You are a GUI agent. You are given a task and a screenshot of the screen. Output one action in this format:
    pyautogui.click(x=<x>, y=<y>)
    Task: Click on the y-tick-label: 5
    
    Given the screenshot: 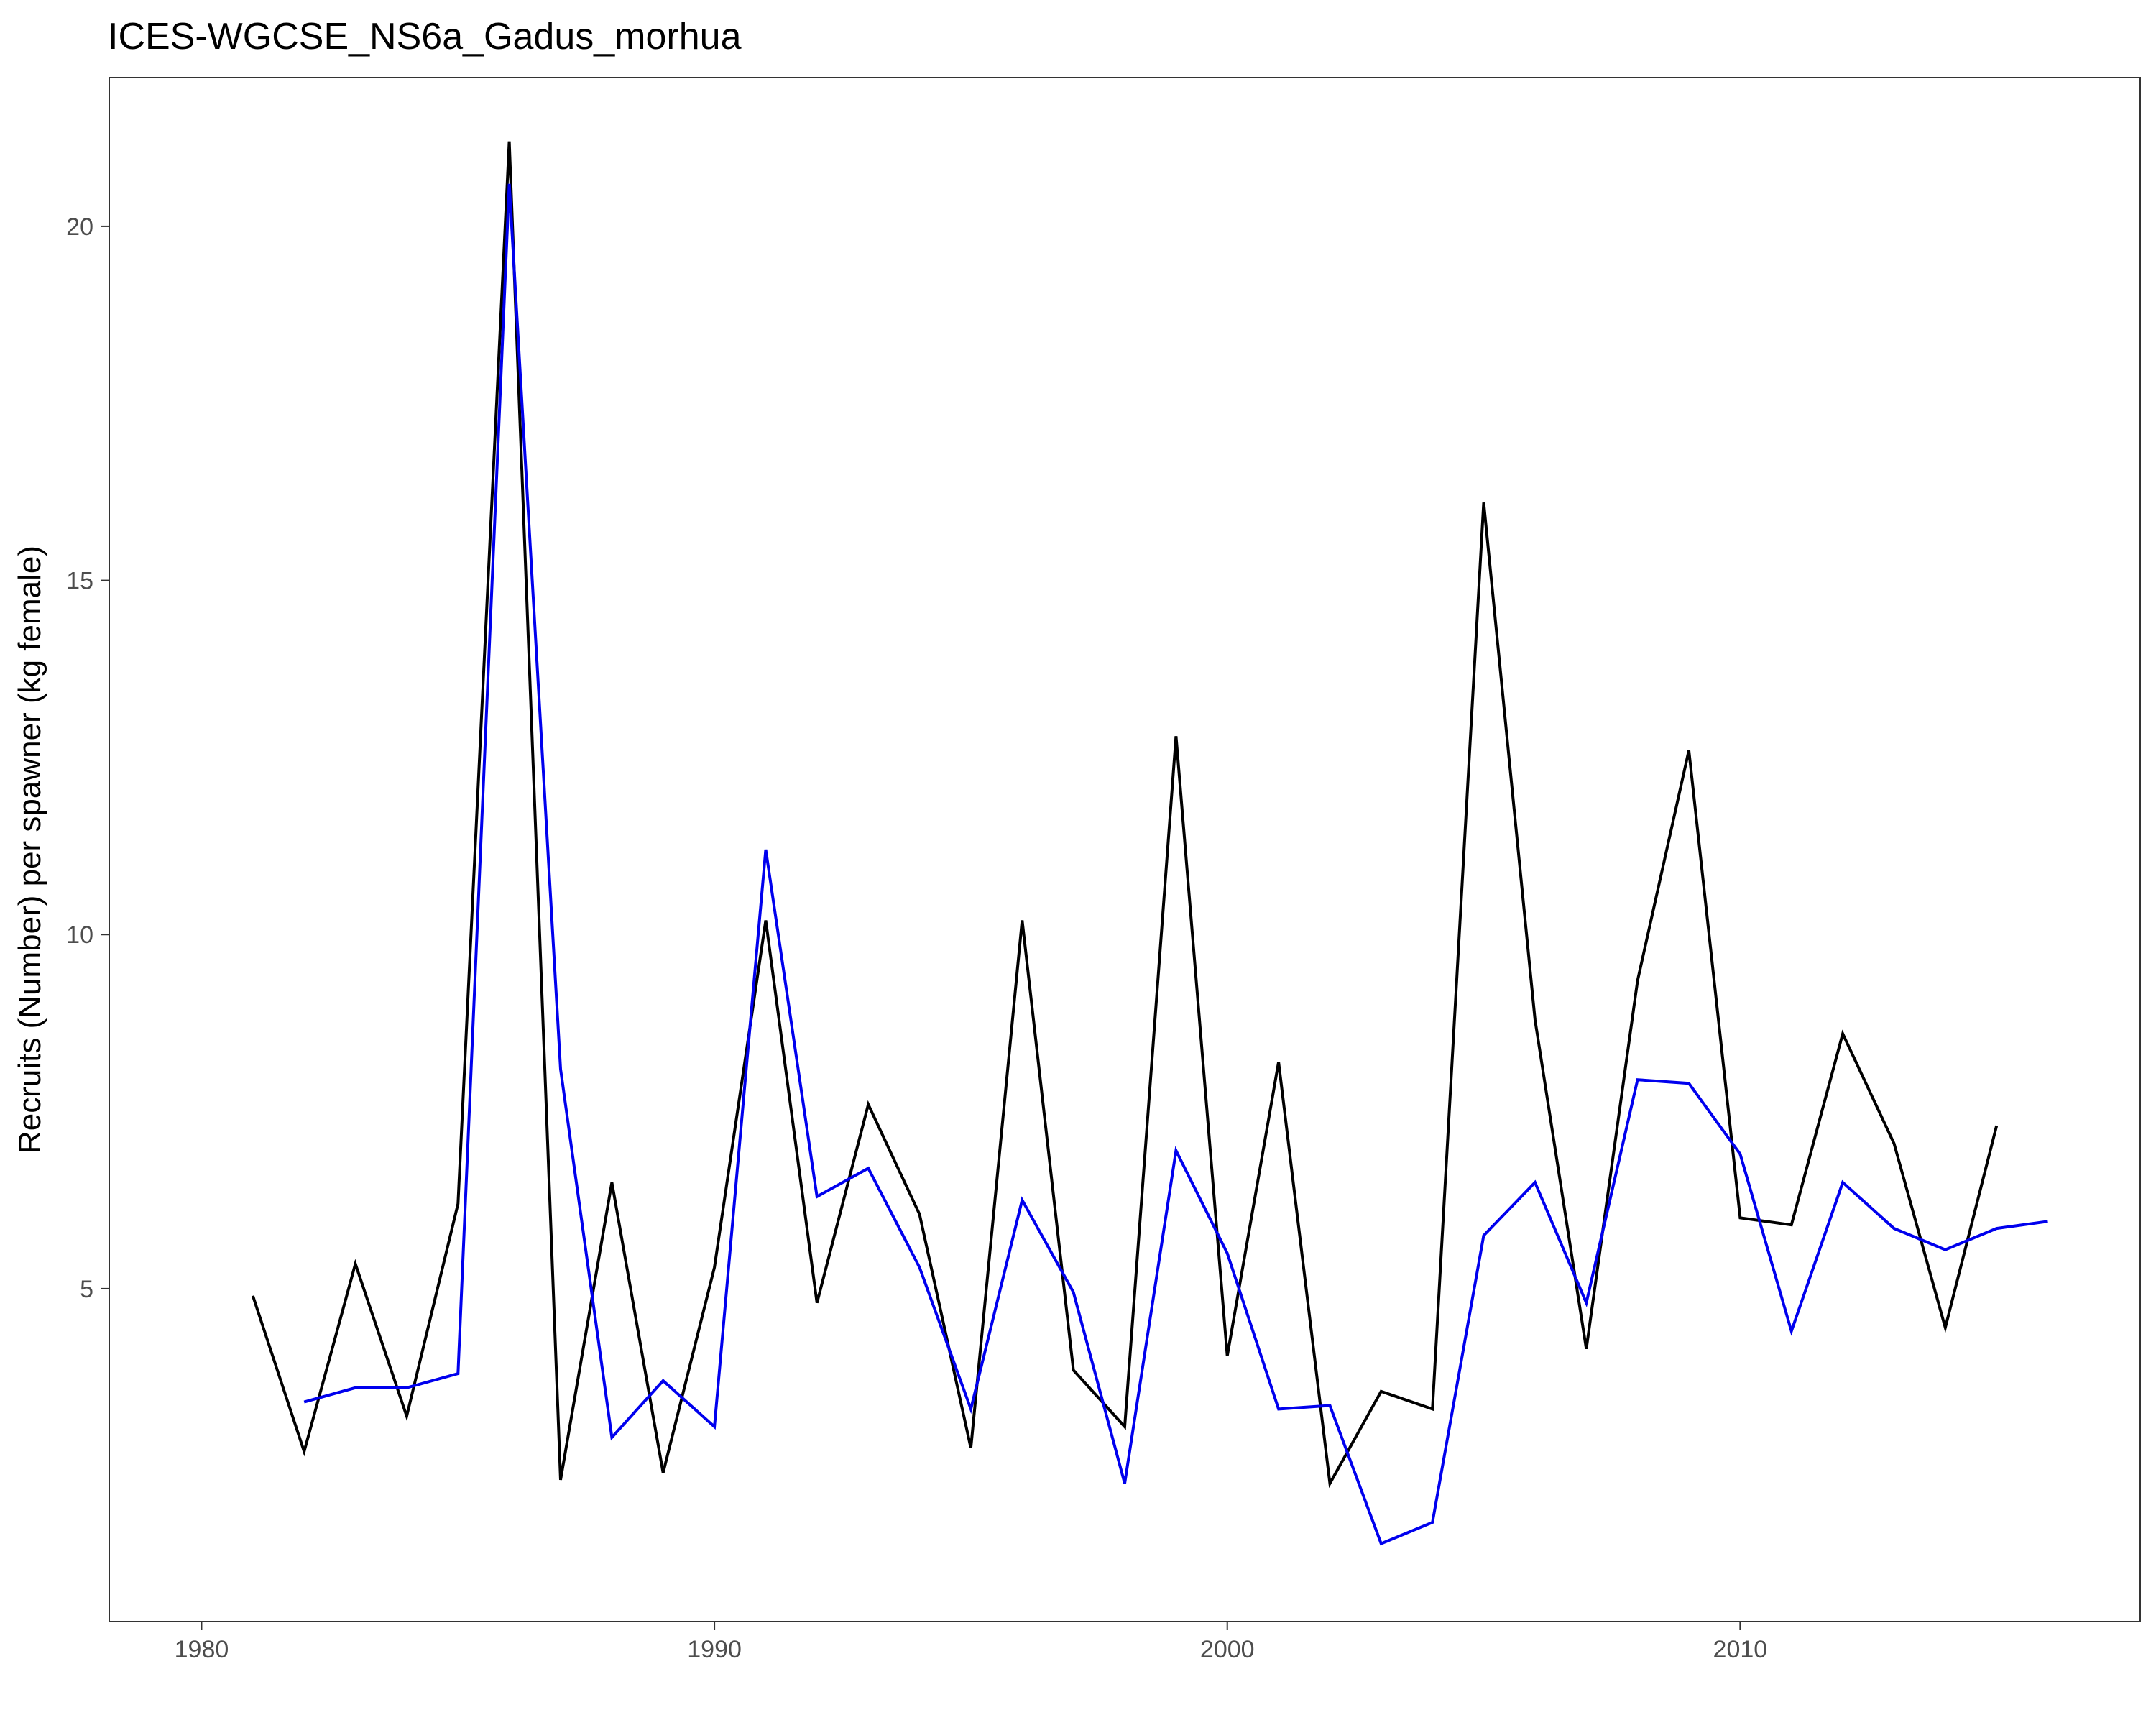 What is the action you would take?
    pyautogui.click(x=86, y=1289)
    